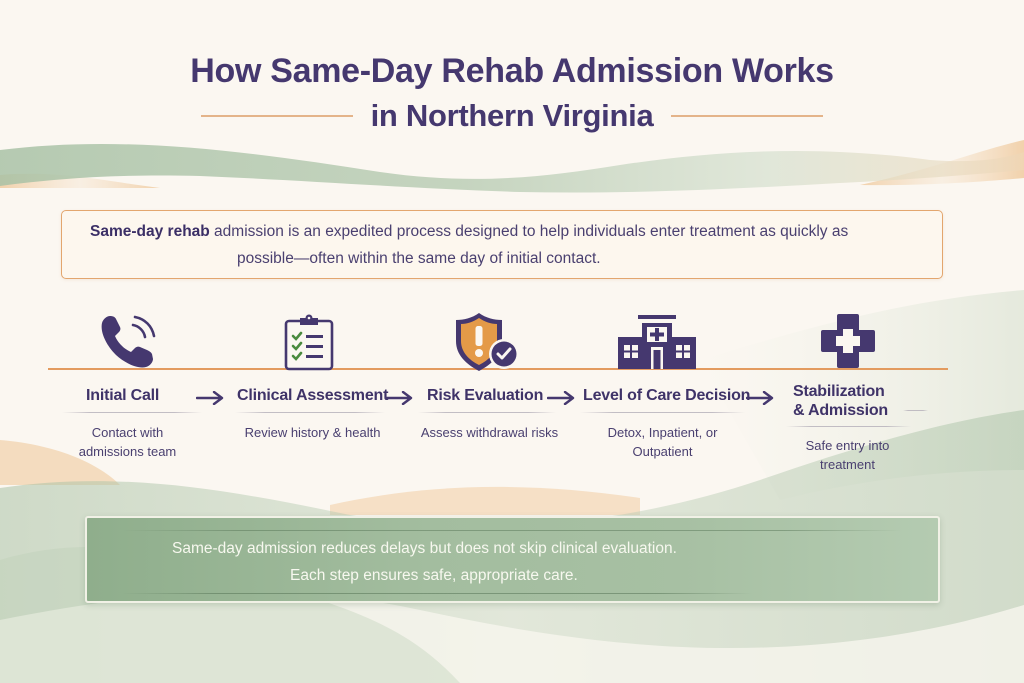 Image resolution: width=1024 pixels, height=683 pixels. Describe the element at coordinates (485, 395) in the screenshot. I see `step-name: Risk Evaluation` at that location.